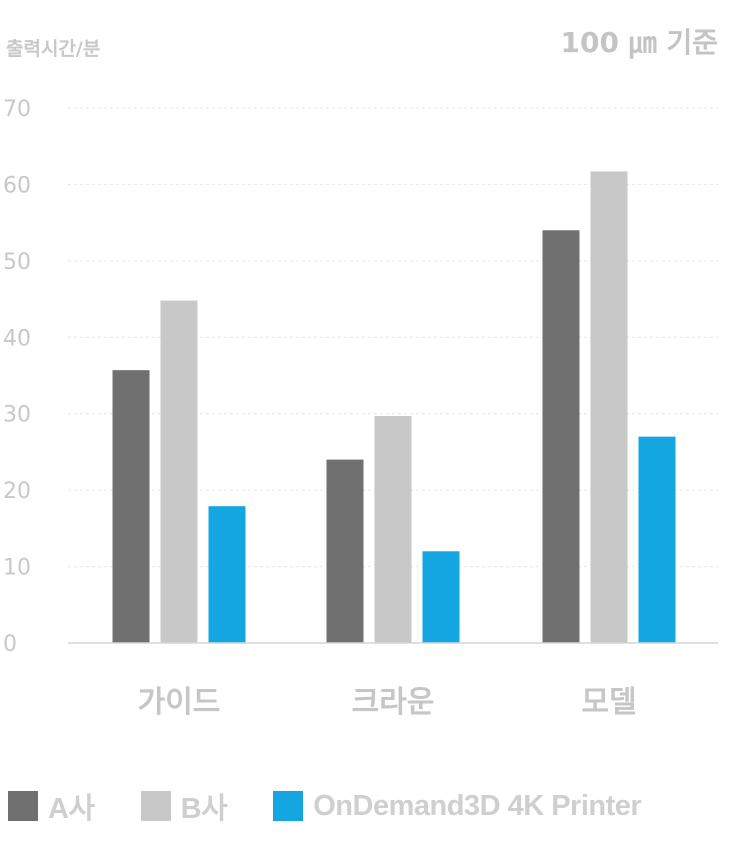 This screenshot has height=845, width=737. Describe the element at coordinates (17, 109) in the screenshot. I see `y-tick-label: 70` at that location.